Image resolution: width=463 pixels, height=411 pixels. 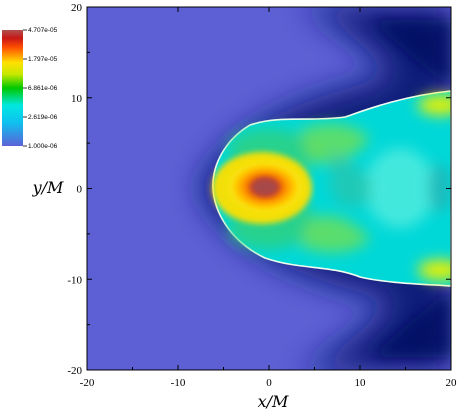 What do you see at coordinates (12, 88) in the screenshot?
I see `colorbar-gradient` at bounding box center [12, 88].